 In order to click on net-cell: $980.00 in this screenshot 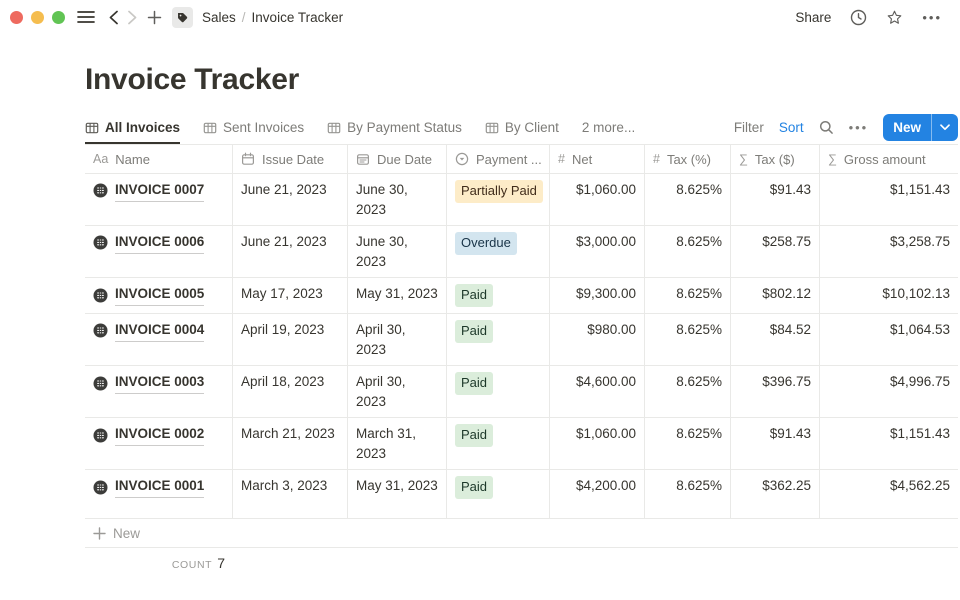, I will do `click(597, 340)`.